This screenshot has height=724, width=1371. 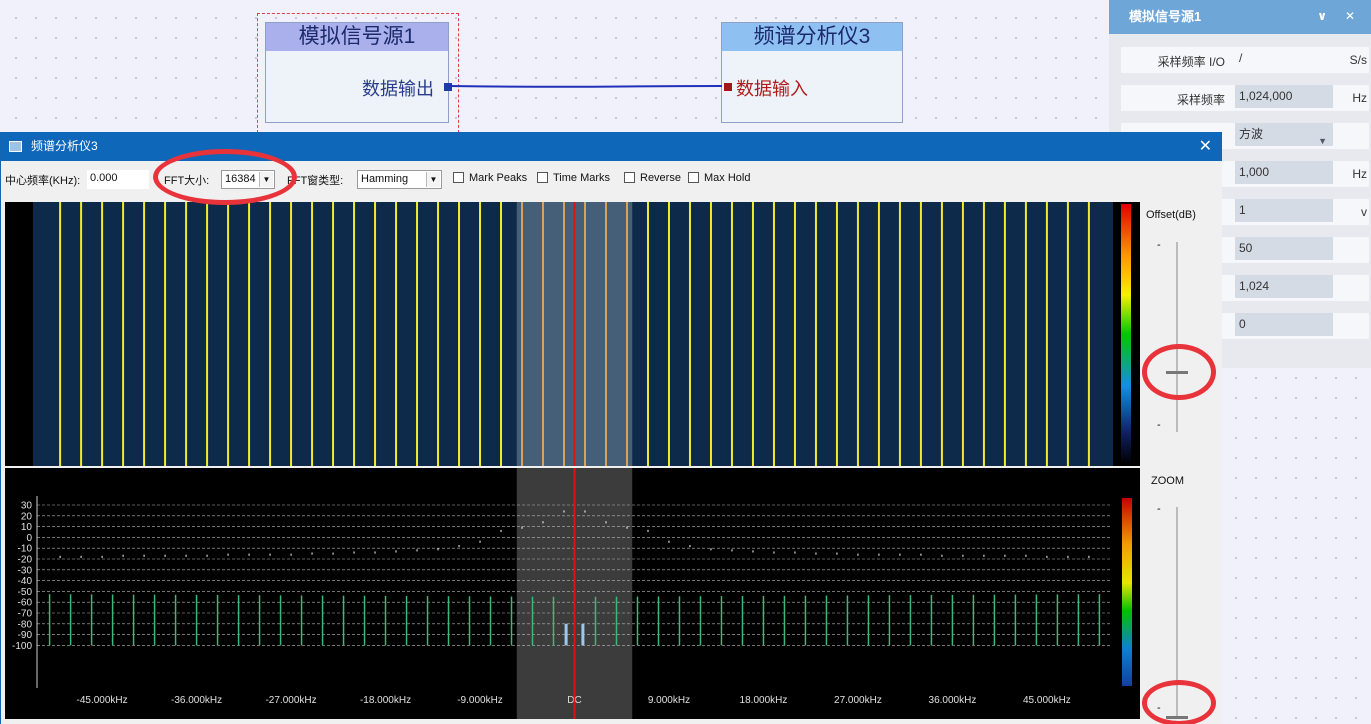 What do you see at coordinates (669, 700) in the screenshot?
I see `x-tick-label: 9.000kHz` at bounding box center [669, 700].